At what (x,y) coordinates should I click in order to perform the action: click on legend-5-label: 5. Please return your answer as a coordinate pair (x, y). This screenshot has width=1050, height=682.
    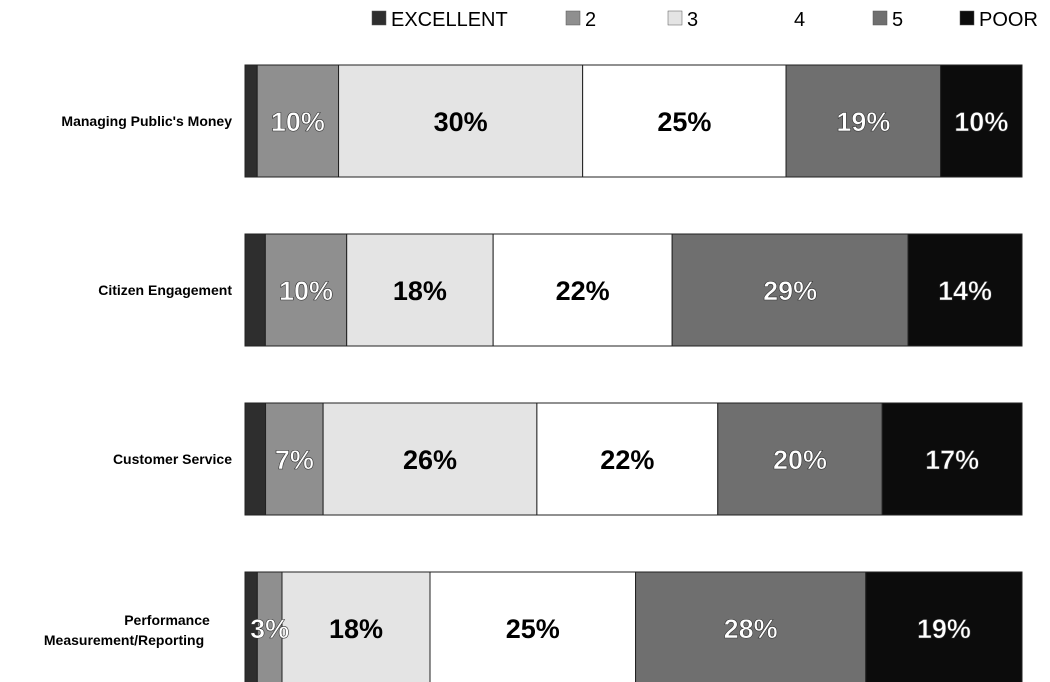
    Looking at the image, I should click on (897, 20).